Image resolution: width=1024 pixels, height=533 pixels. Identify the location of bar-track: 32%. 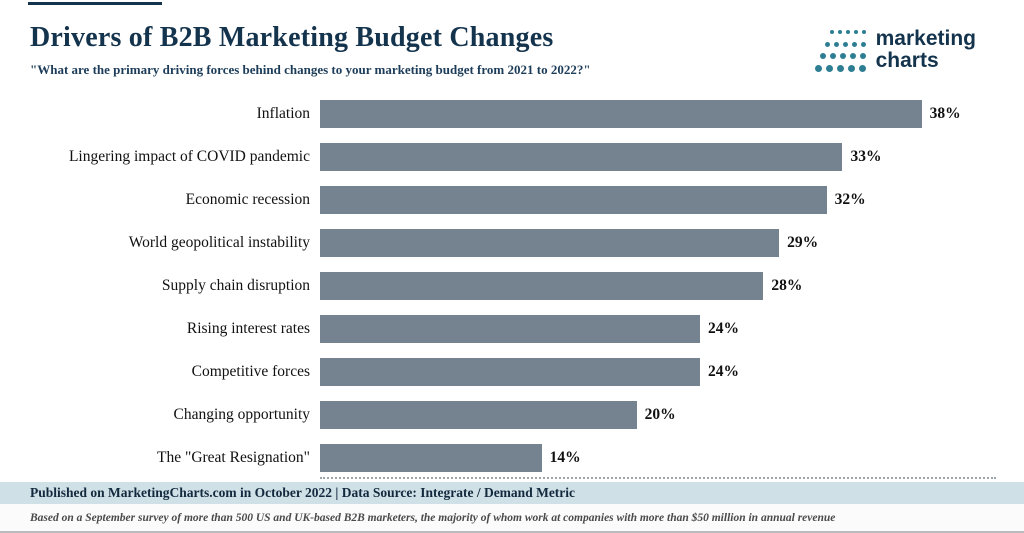
(658, 199).